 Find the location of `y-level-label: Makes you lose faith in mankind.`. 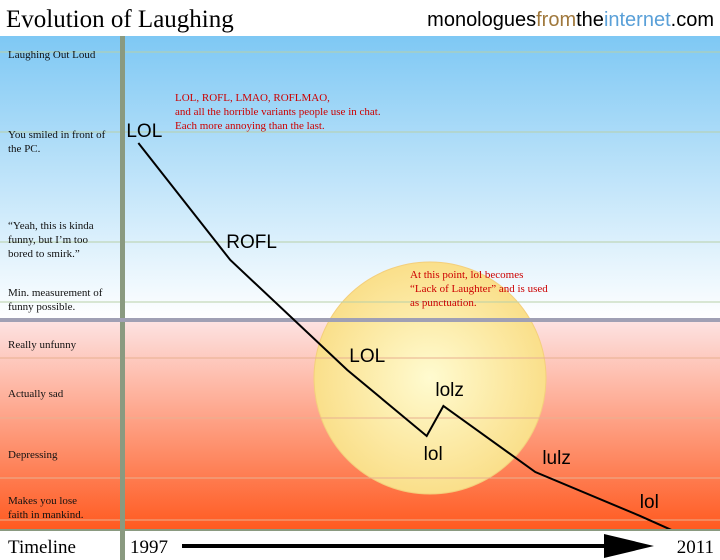

y-level-label: Makes you lose faith in mankind. is located at coordinates (46, 508).